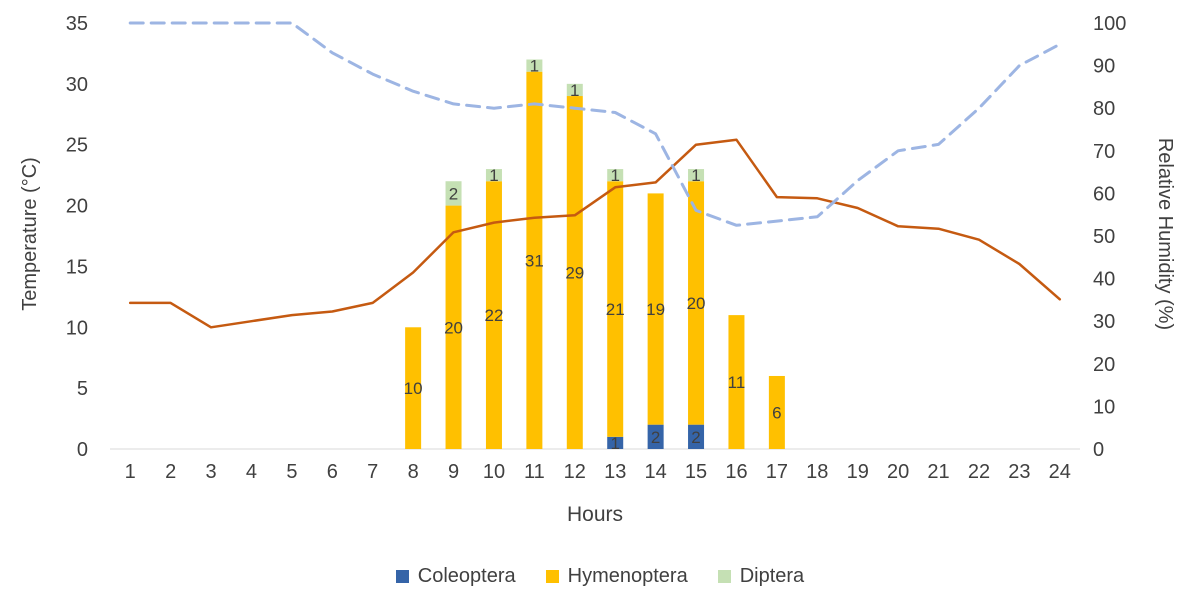 The height and width of the screenshot is (609, 1200). What do you see at coordinates (615, 472) in the screenshot?
I see `x-axis-tick: 13` at bounding box center [615, 472].